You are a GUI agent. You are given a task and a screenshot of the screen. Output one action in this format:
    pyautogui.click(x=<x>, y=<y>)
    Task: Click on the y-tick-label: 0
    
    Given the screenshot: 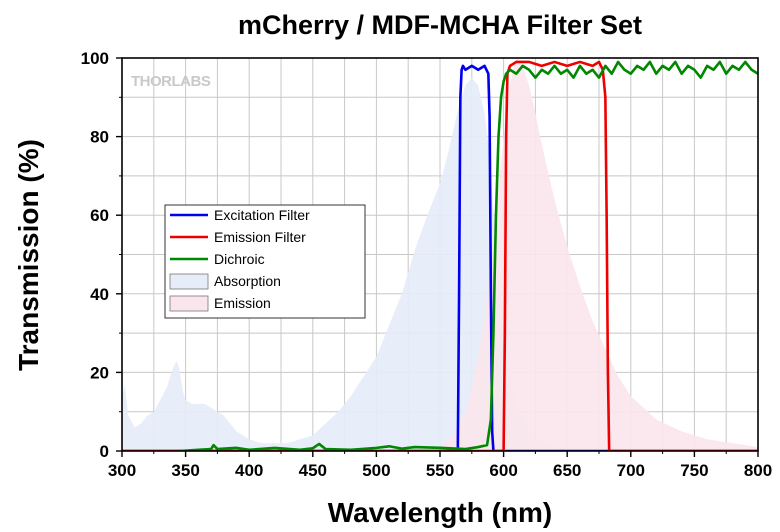 What is the action you would take?
    pyautogui.click(x=104, y=451)
    